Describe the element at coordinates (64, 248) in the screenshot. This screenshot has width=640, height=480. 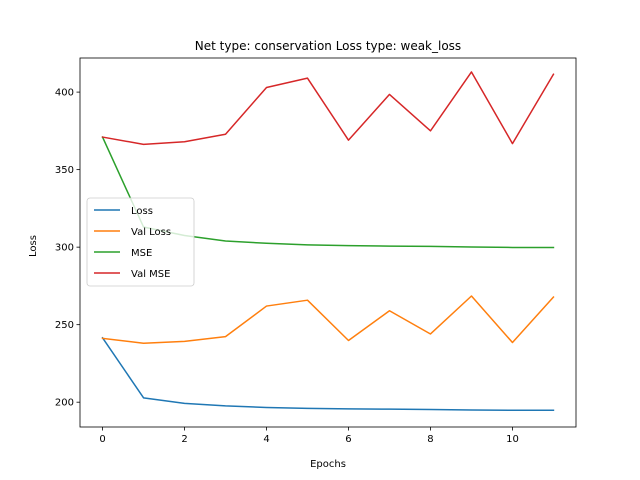
I see `y-tick-label: 300` at that location.